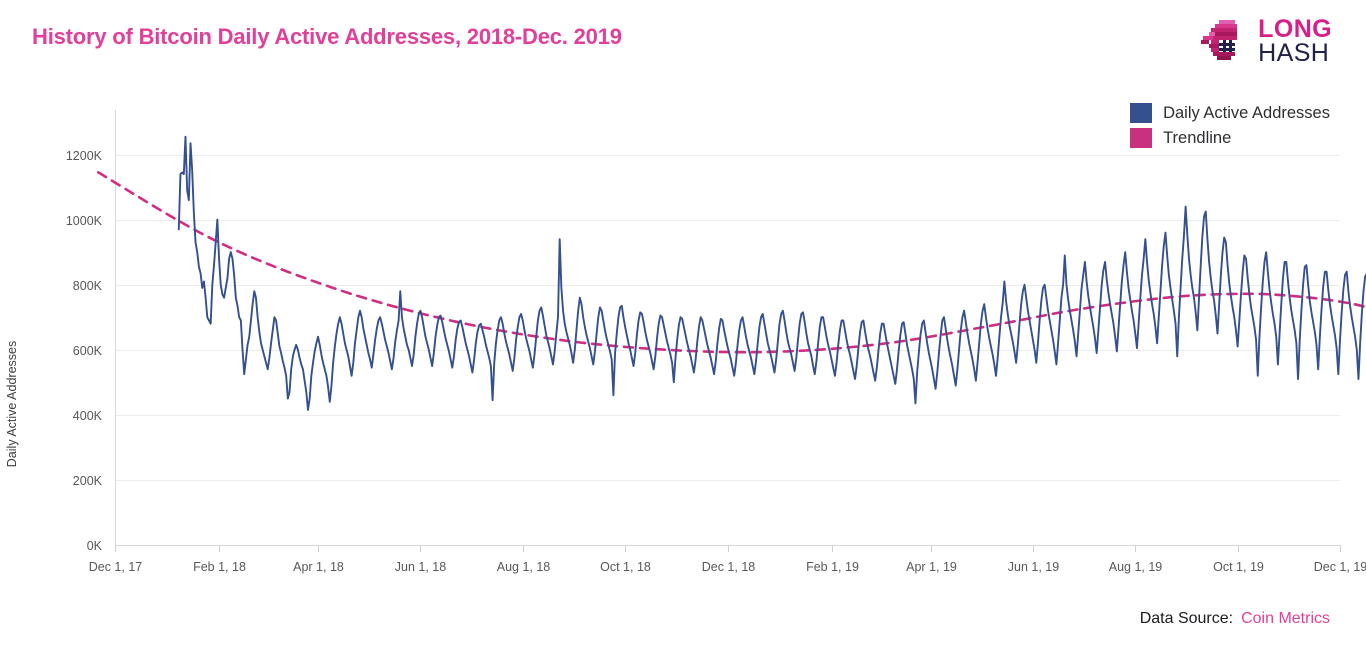  Describe the element at coordinates (1186, 618) in the screenshot. I see `data-source-label: Data Source:` at that location.